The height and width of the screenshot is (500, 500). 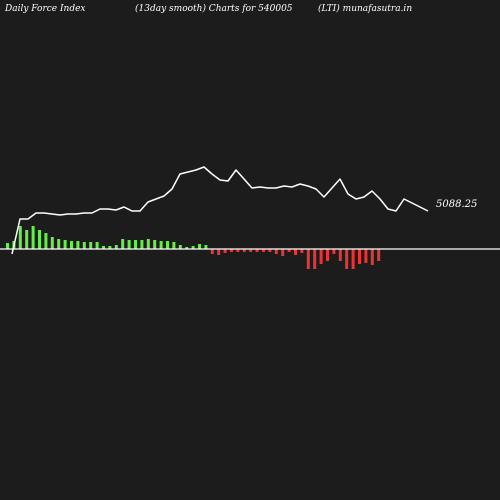 What do you see at coordinates (45, 9) in the screenshot?
I see `chart-title-left: Daily Force Index` at bounding box center [45, 9].